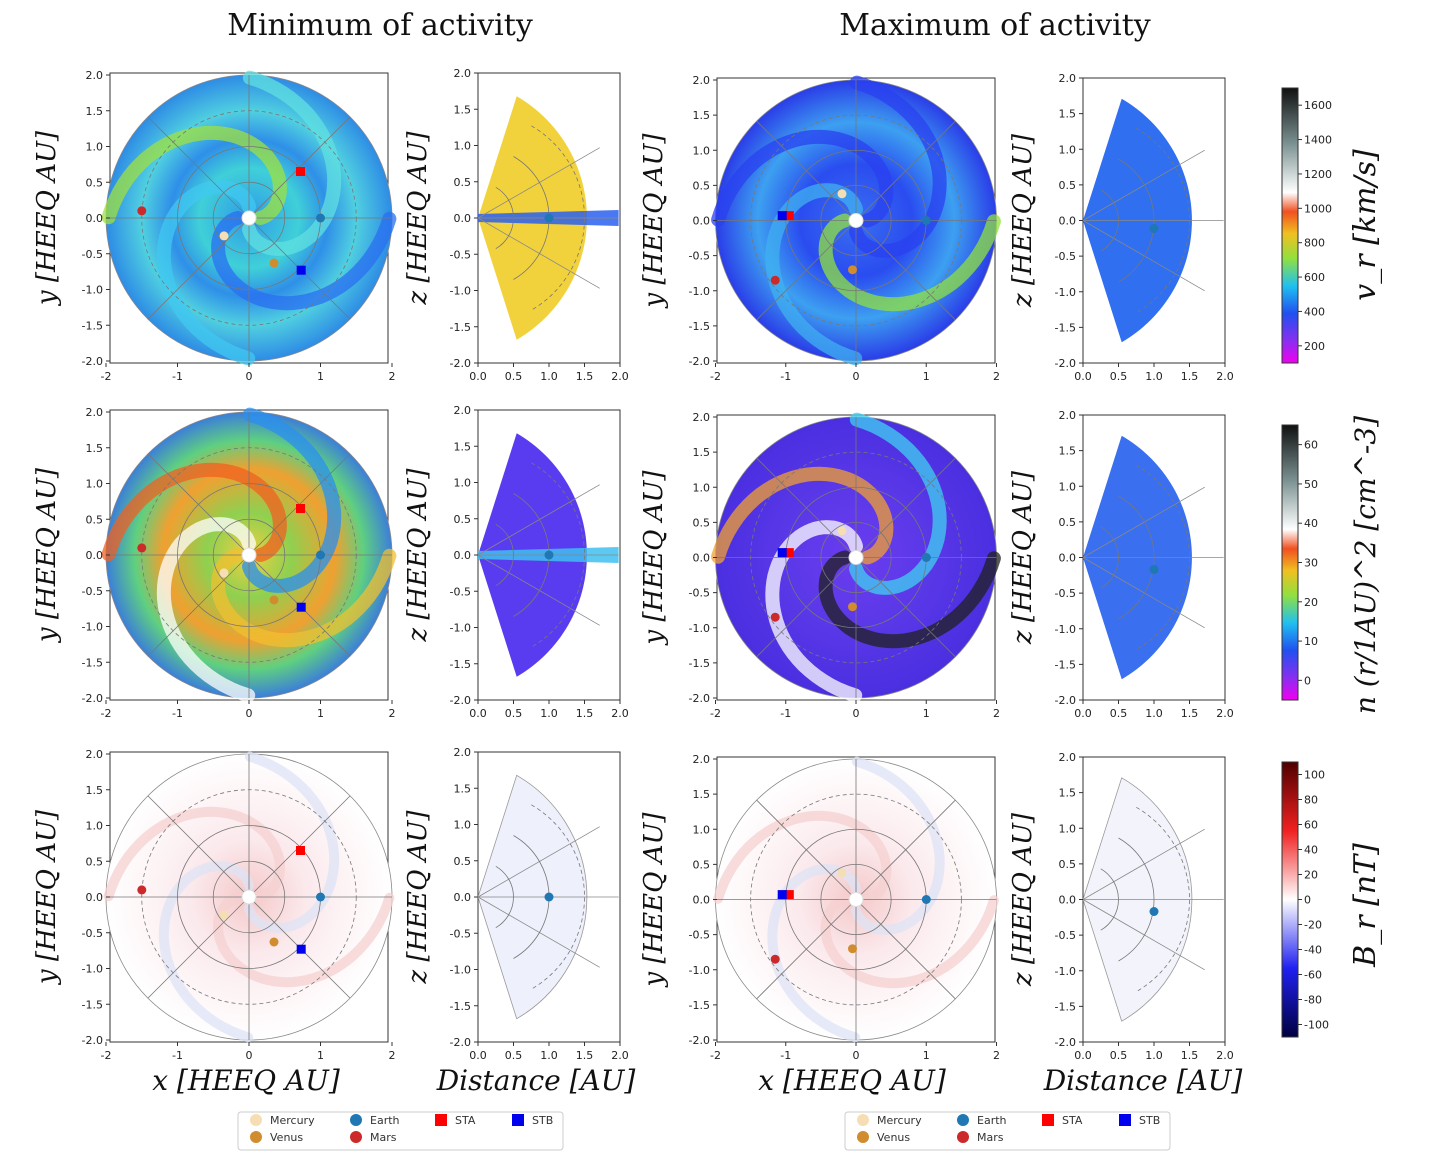  What do you see at coordinates (274, 942) in the screenshot?
I see `venus-marker` at bounding box center [274, 942].